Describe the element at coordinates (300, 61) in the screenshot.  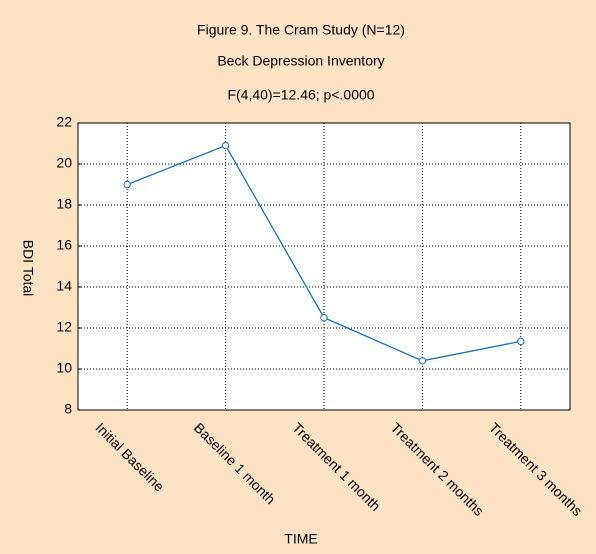
I see `chart-subtitle: Beck Depression Inventory` at that location.